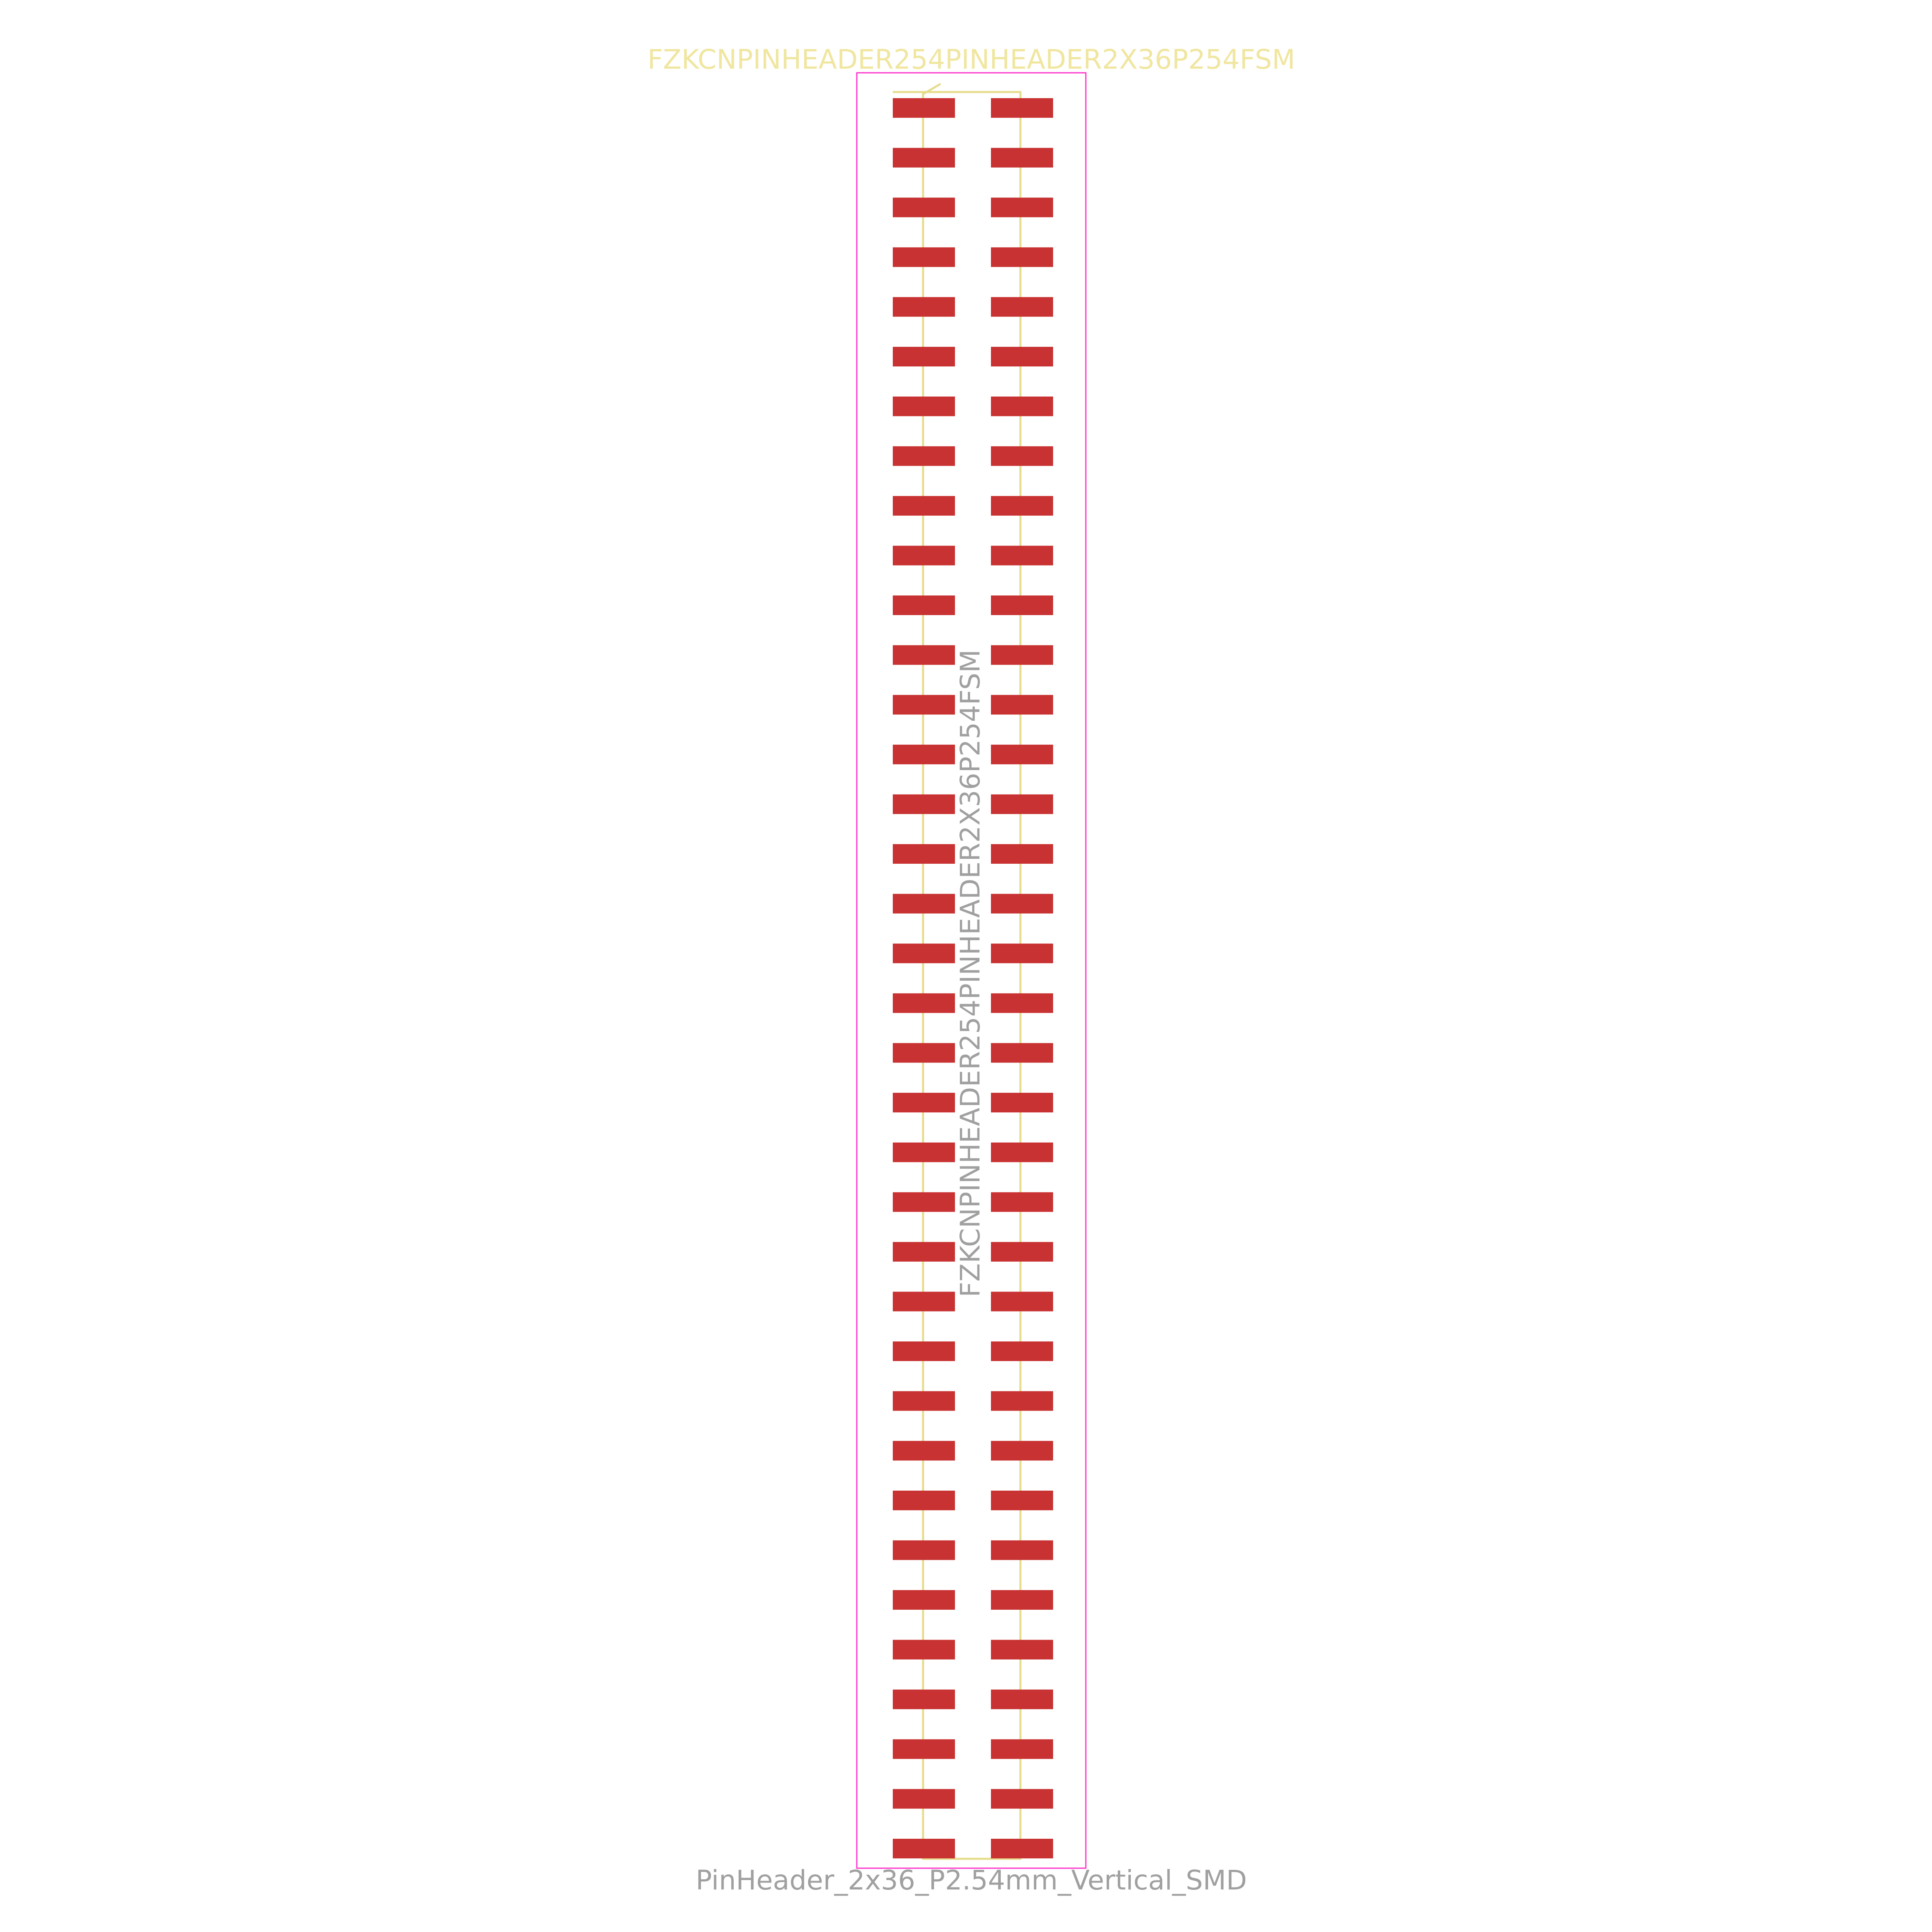  I want to click on courtyard-outline, so click(971, 971).